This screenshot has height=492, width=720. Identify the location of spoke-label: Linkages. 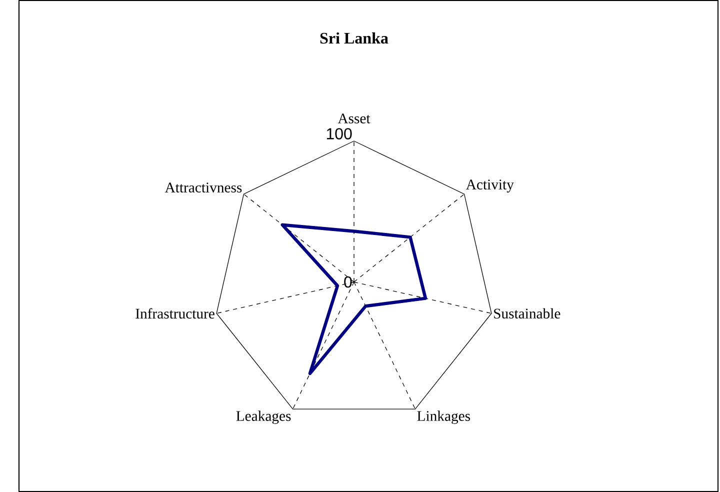
(443, 417).